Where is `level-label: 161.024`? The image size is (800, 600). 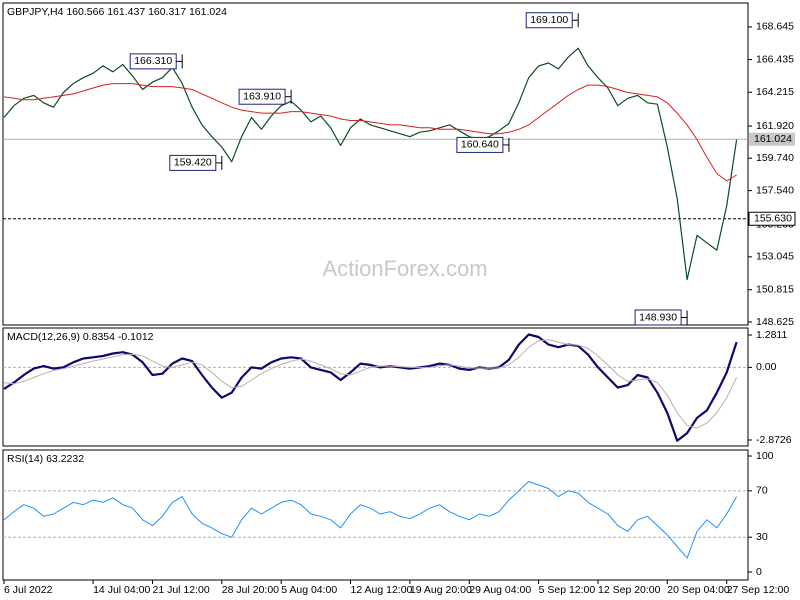 level-label: 161.024 is located at coordinates (773, 139).